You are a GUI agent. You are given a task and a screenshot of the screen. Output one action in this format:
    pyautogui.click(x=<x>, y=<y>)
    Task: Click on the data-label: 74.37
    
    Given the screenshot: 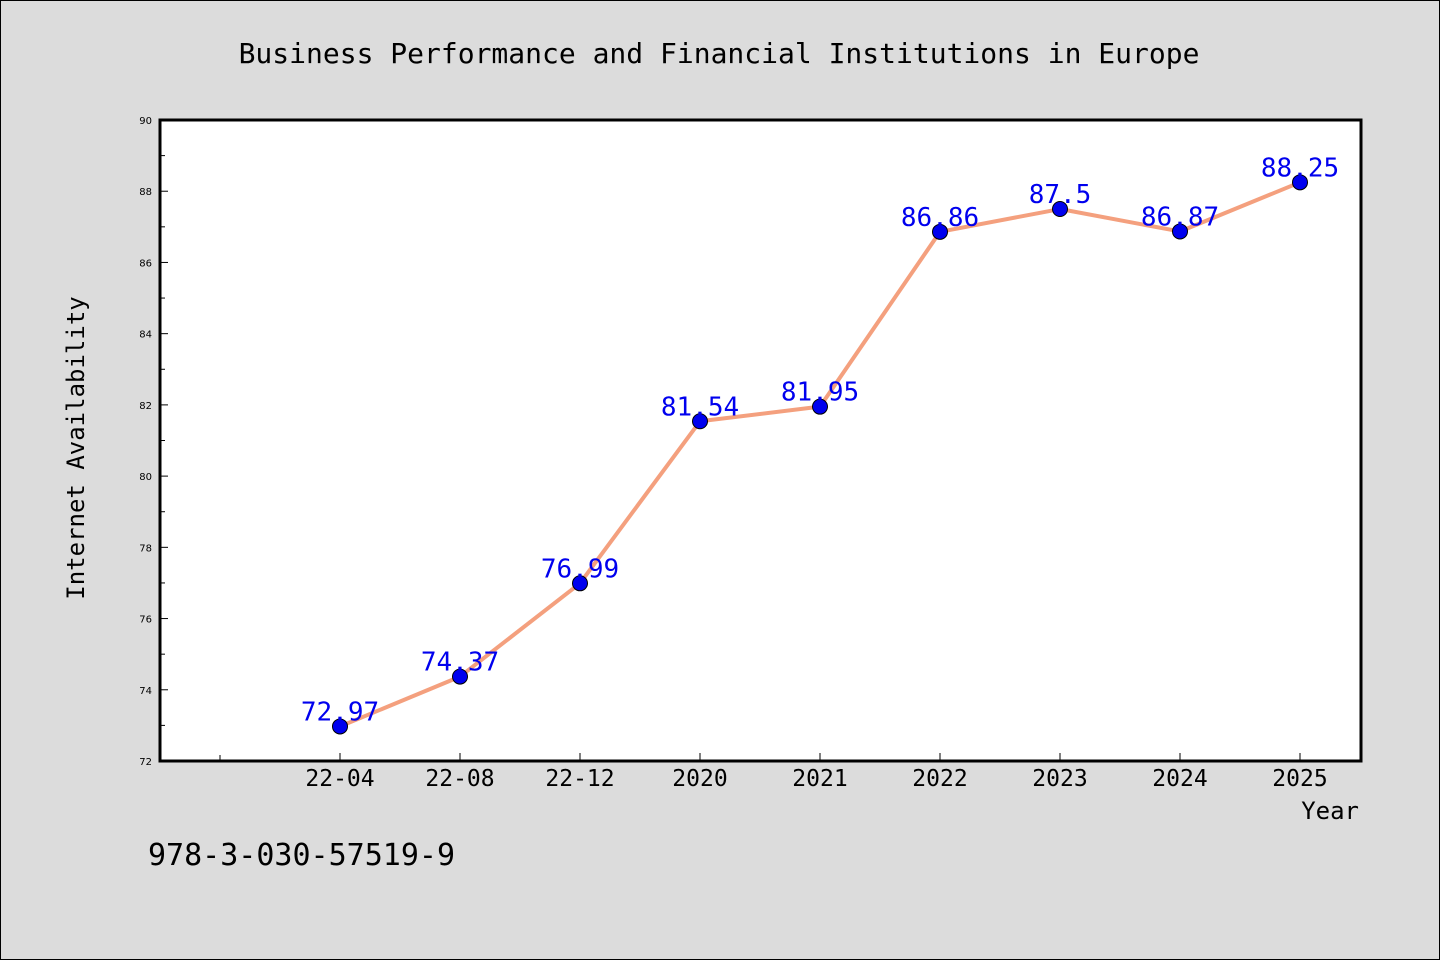 What is the action you would take?
    pyautogui.click(x=460, y=663)
    